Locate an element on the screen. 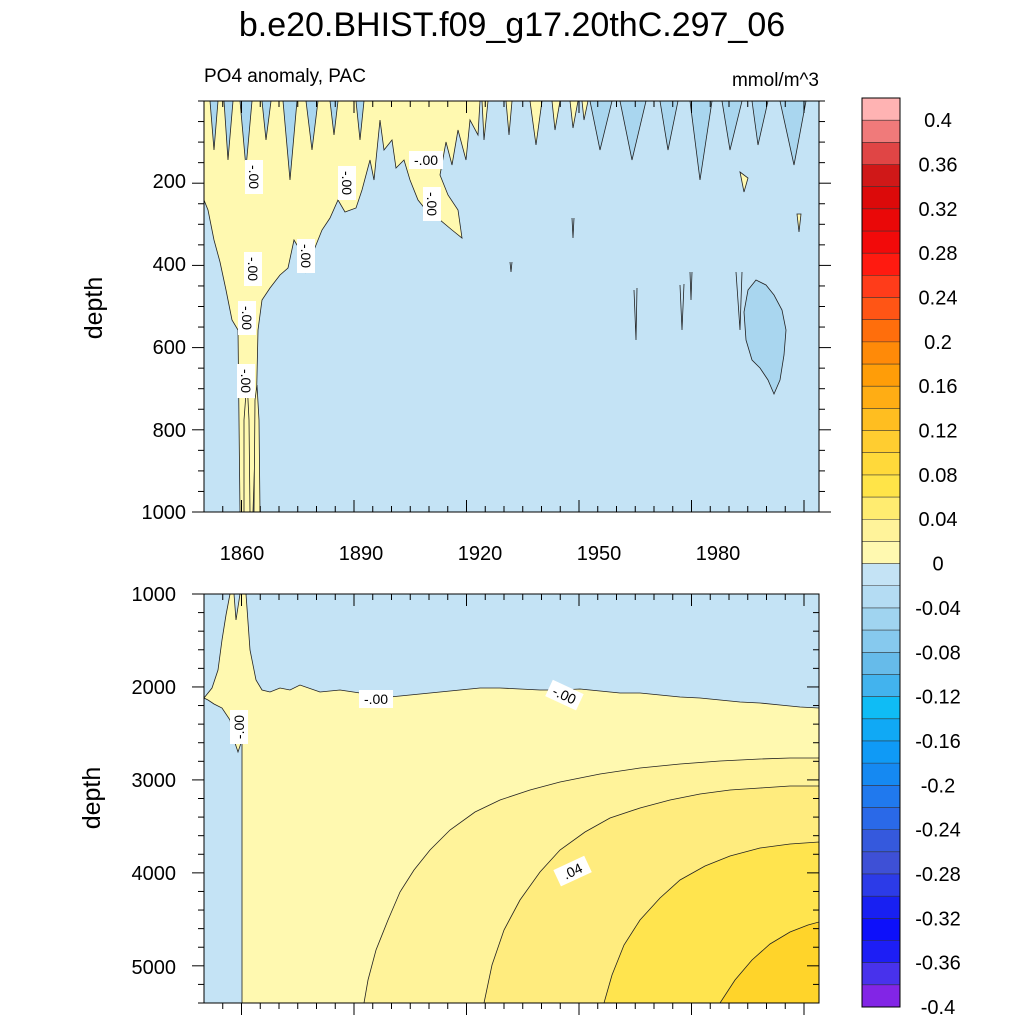  upper-xtick-label: 1860 is located at coordinates (242, 554).